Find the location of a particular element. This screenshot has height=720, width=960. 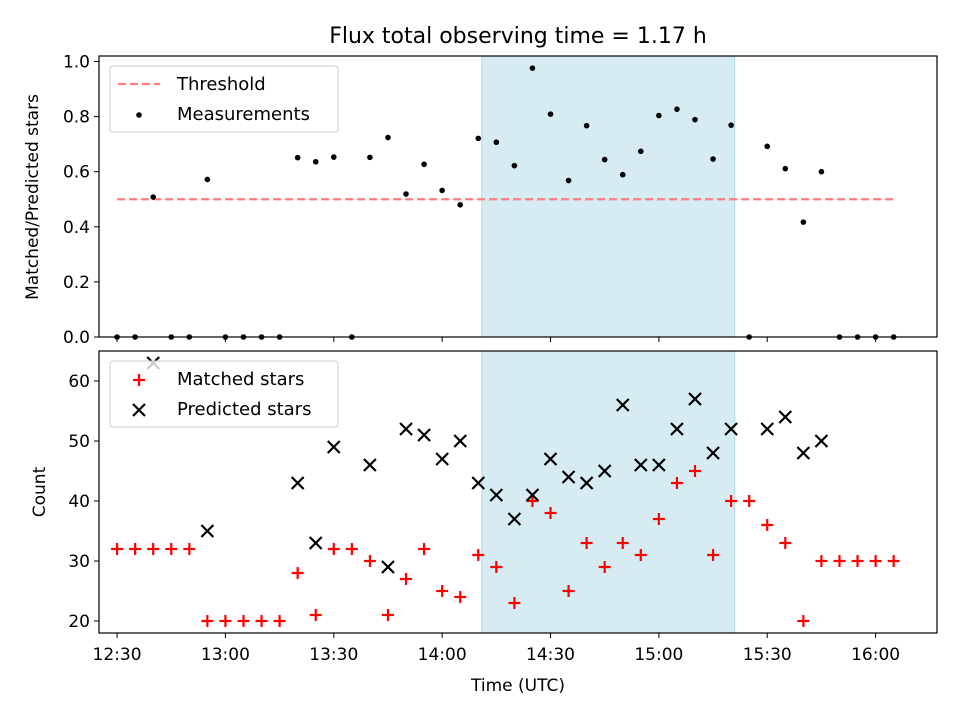

x-tick-label: 12:30 is located at coordinates (117, 655).